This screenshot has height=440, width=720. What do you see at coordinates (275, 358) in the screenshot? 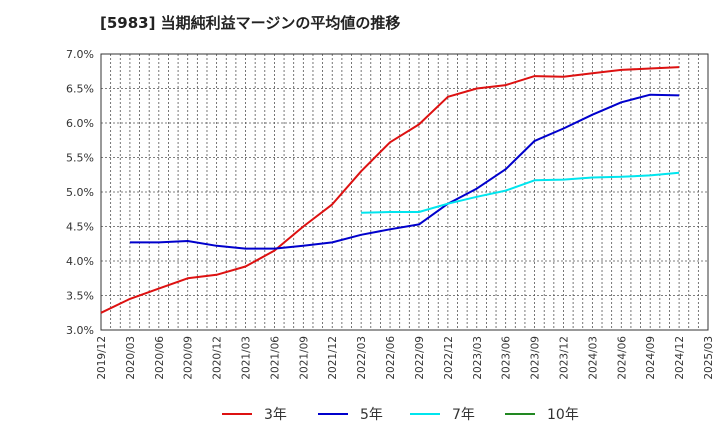
I see `x-tick-label: 2021/06` at bounding box center [275, 358].